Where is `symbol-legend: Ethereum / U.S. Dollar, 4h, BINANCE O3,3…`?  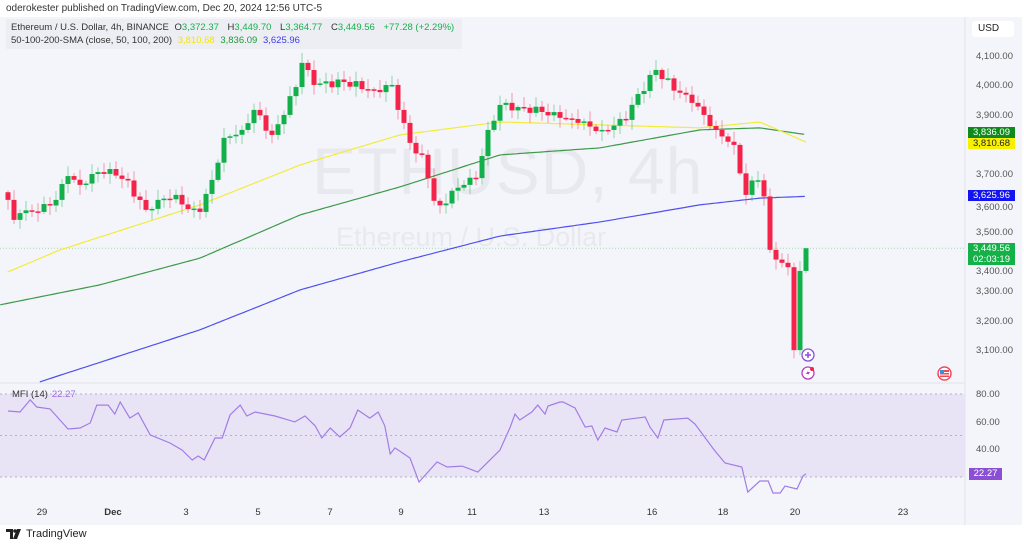
symbol-legend: Ethereum / U.S. Dollar, 4h, BINANCE O3,3… is located at coordinates (234, 27).